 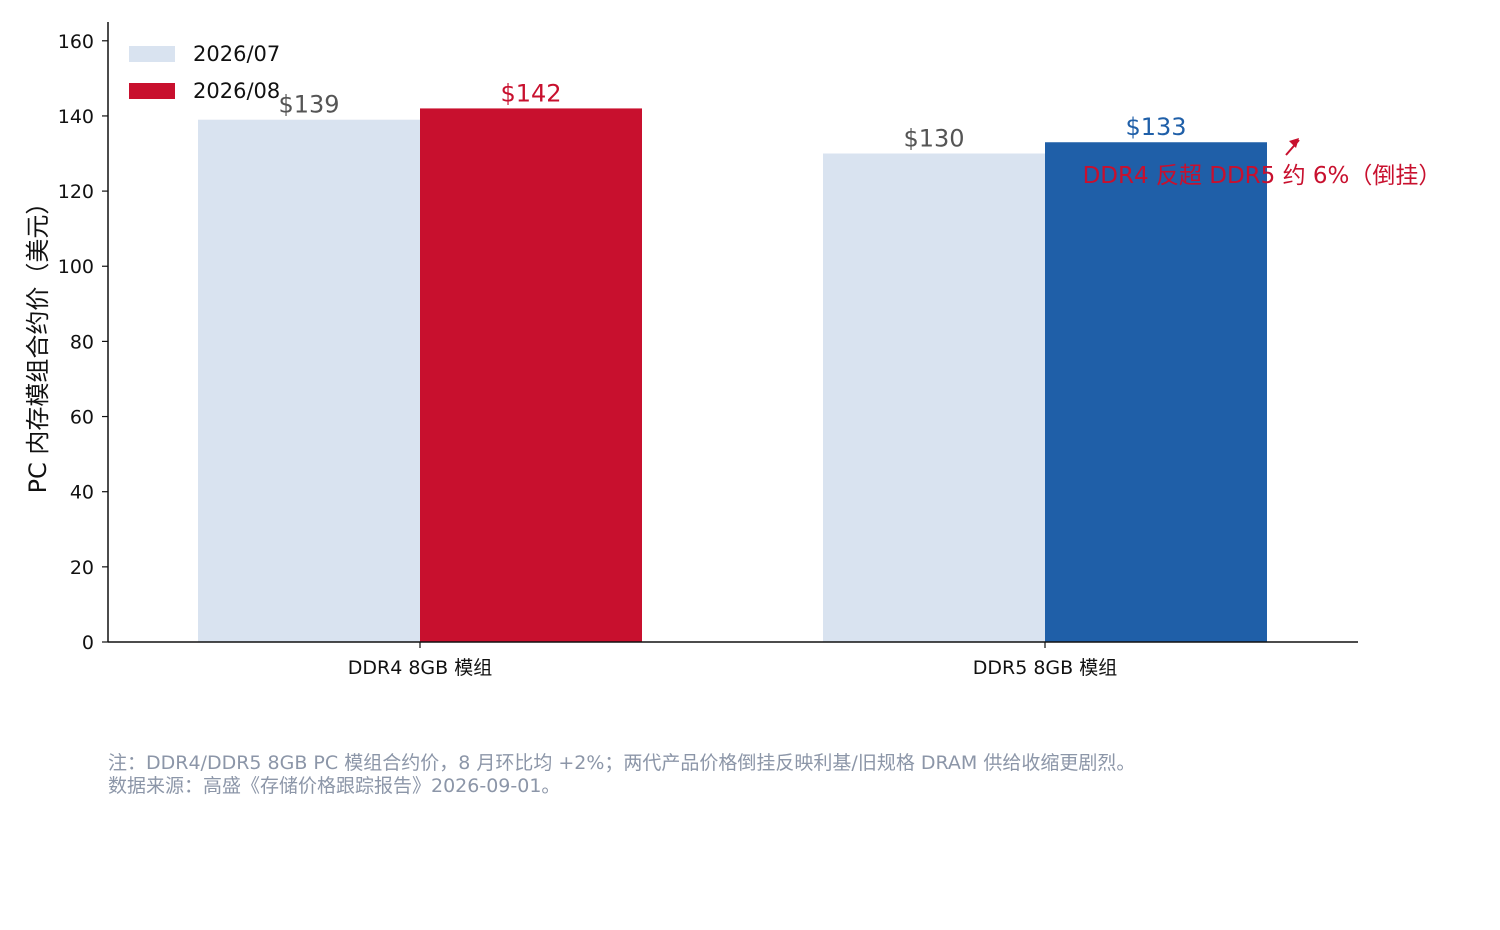 I want to click on legend: 2026/07 2026/08, so click(x=204, y=72).